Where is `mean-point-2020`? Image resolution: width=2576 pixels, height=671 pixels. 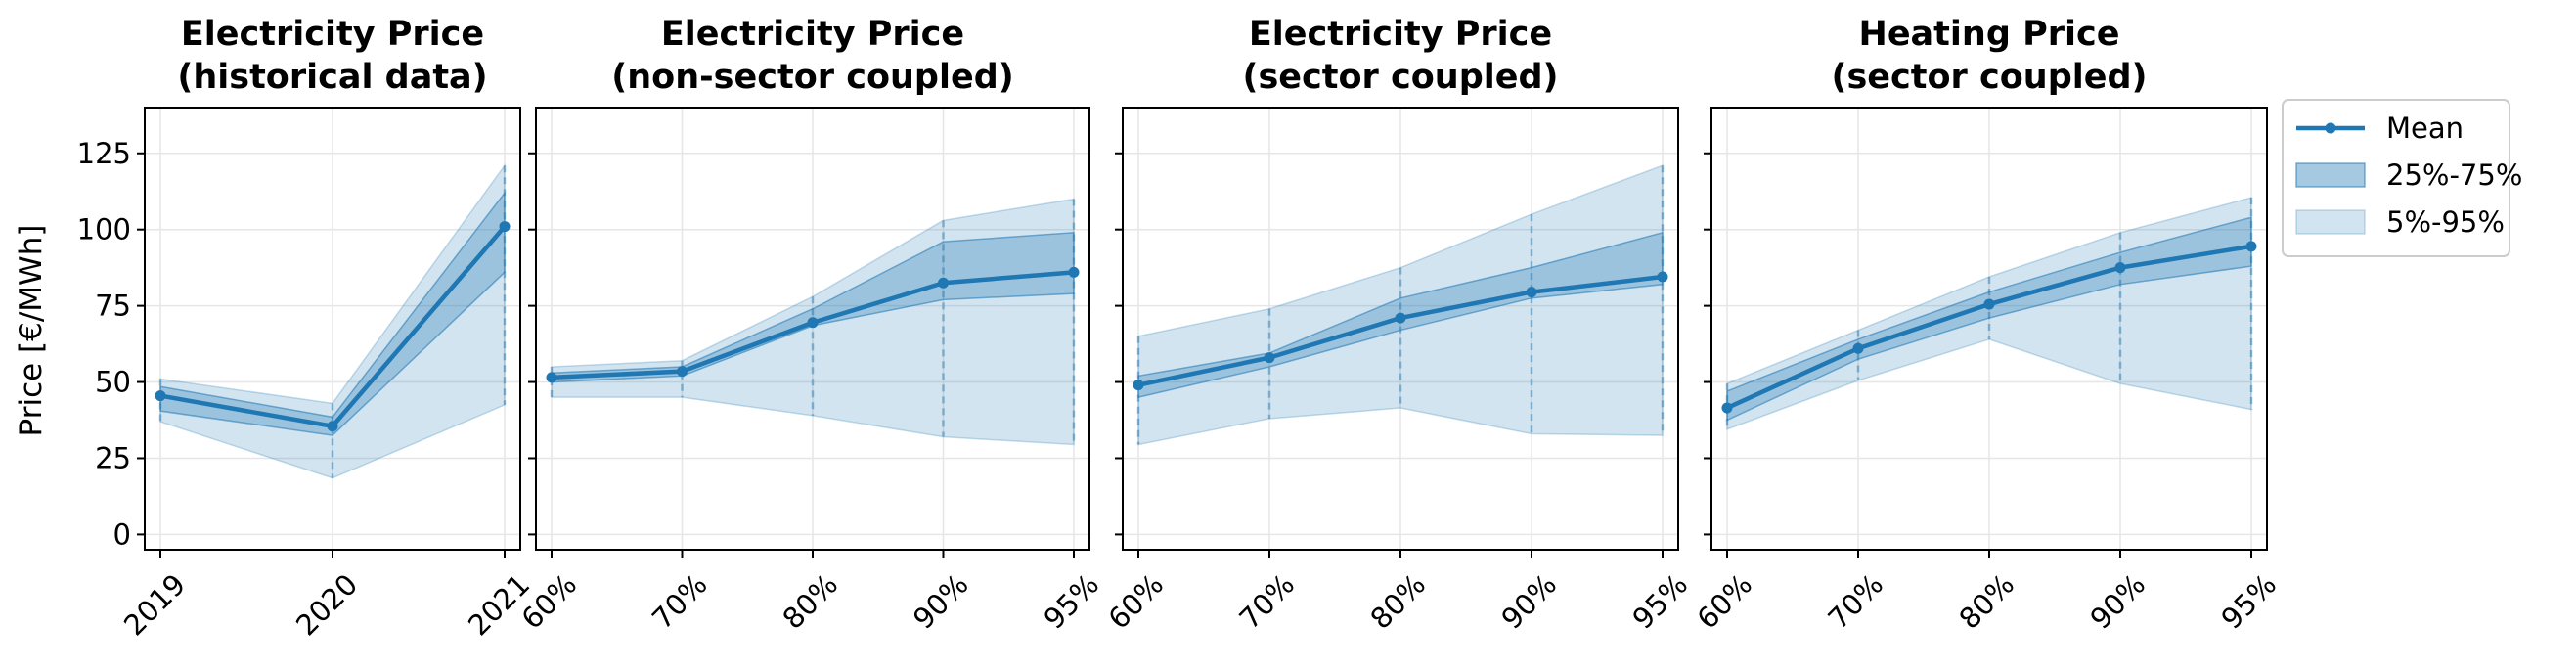
mean-point-2020 is located at coordinates (332, 426).